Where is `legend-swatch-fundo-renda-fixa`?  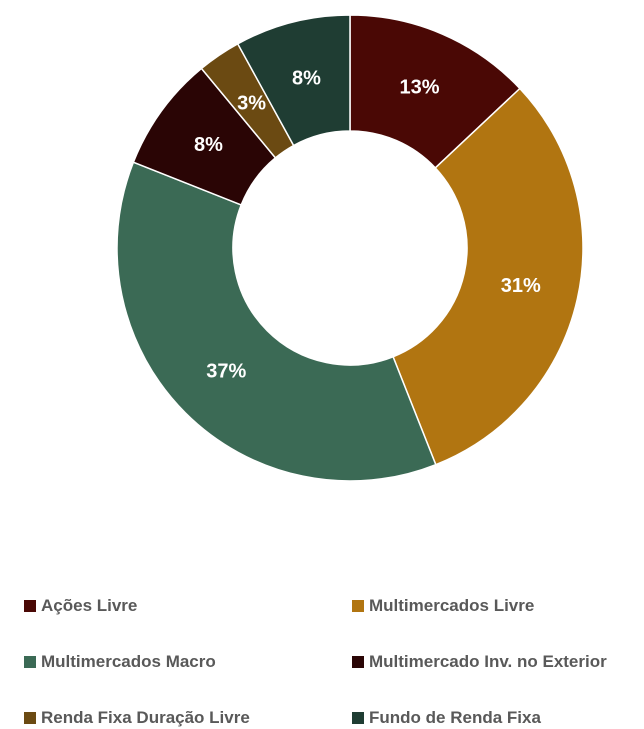 legend-swatch-fundo-renda-fixa is located at coordinates (358, 718).